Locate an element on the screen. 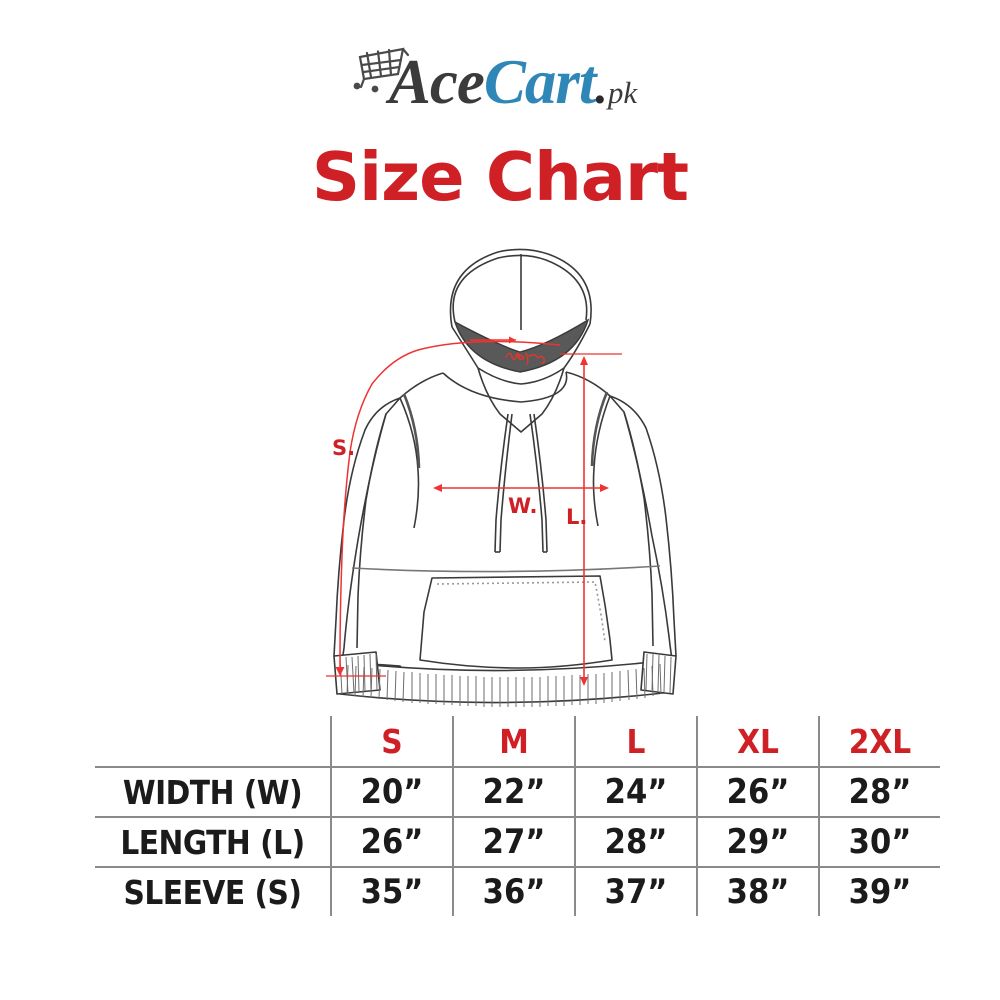  right-sleeve-inner-seam is located at coordinates (638, 529).